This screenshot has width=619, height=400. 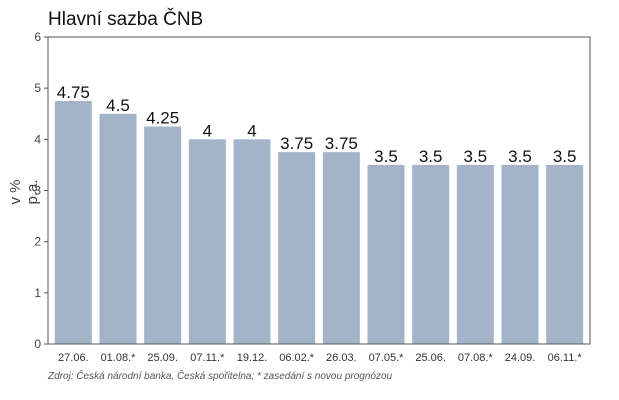 I want to click on data-label: 4.75, so click(x=73, y=92).